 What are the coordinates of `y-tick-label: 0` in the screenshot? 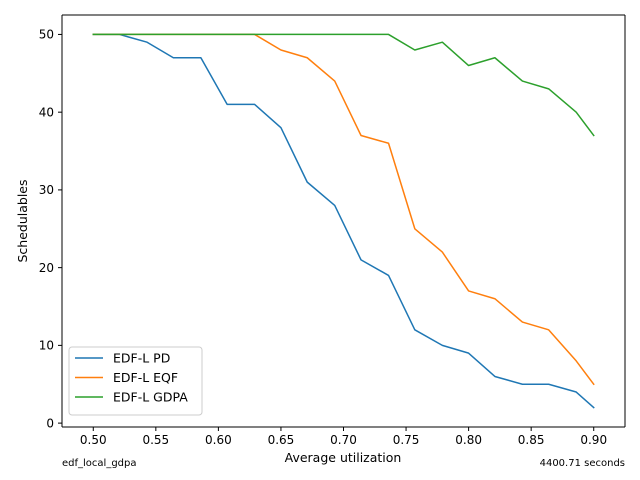 It's located at (50, 423).